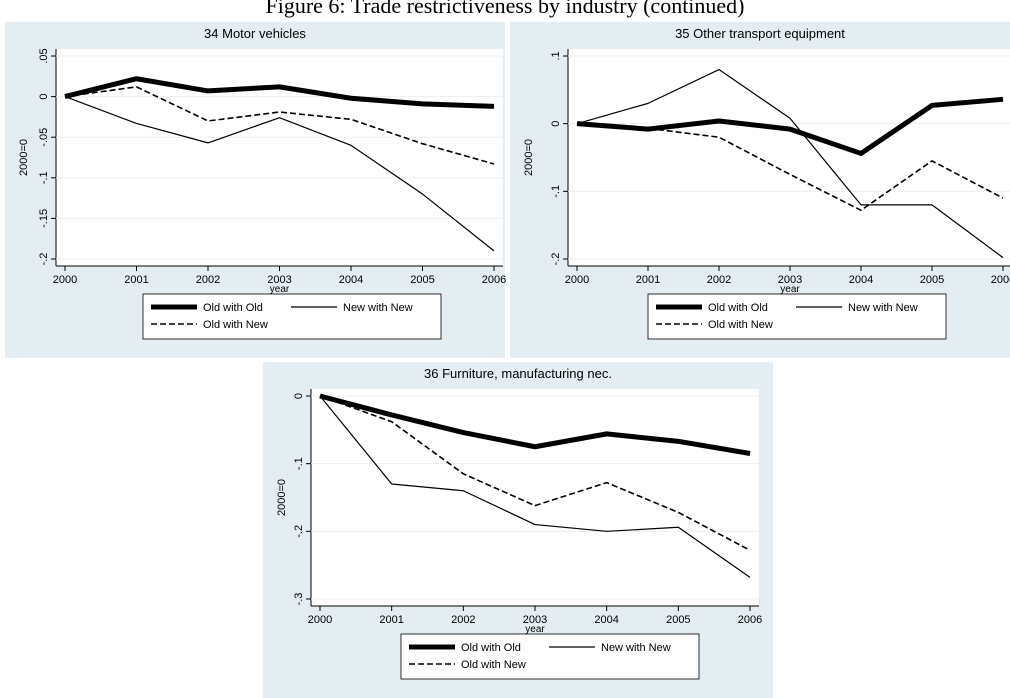 The height and width of the screenshot is (698, 1010). What do you see at coordinates (44, 218) in the screenshot?
I see `y-tick-label: -.15` at bounding box center [44, 218].